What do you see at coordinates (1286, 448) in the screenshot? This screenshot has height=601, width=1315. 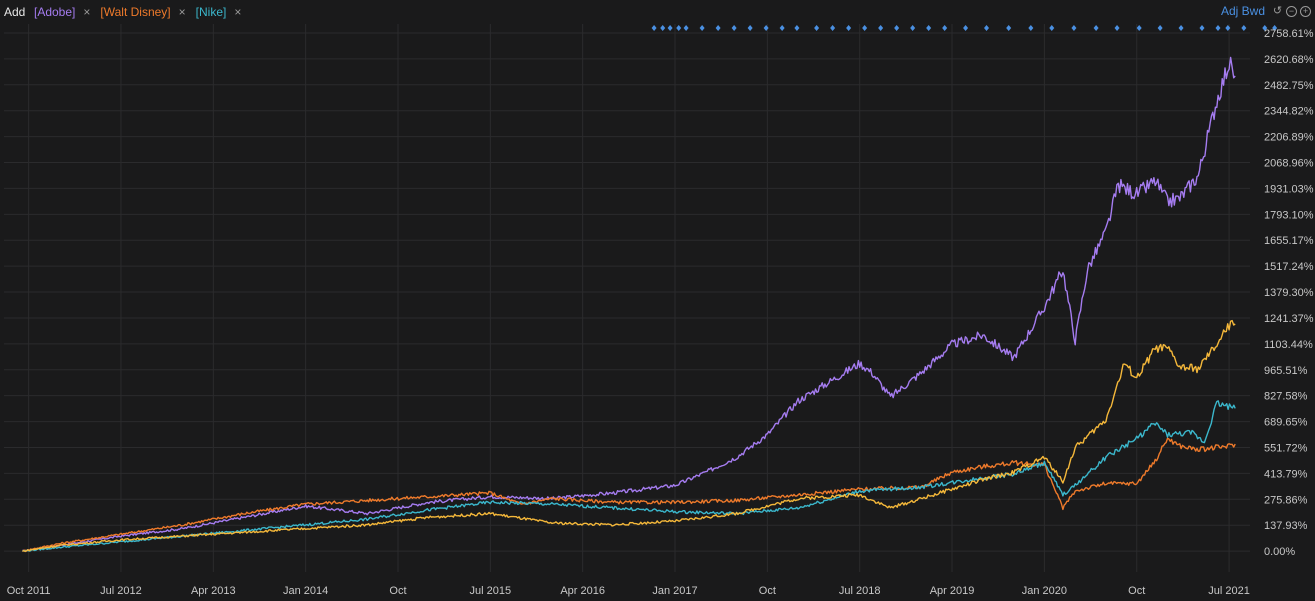 I see `y-tick-label: 551.72%` at bounding box center [1286, 448].